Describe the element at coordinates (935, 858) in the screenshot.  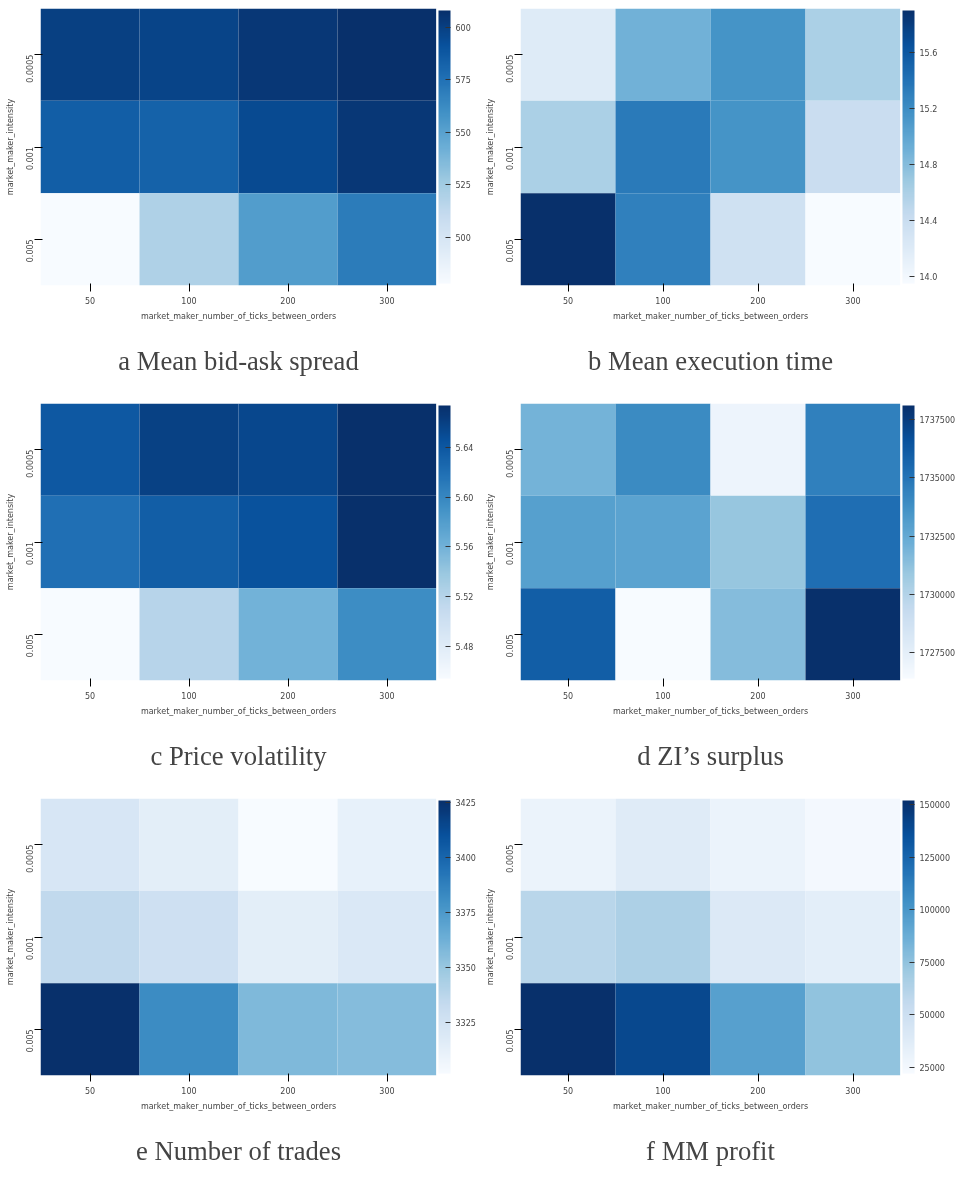
I see `color-bar-label: 125000` at that location.